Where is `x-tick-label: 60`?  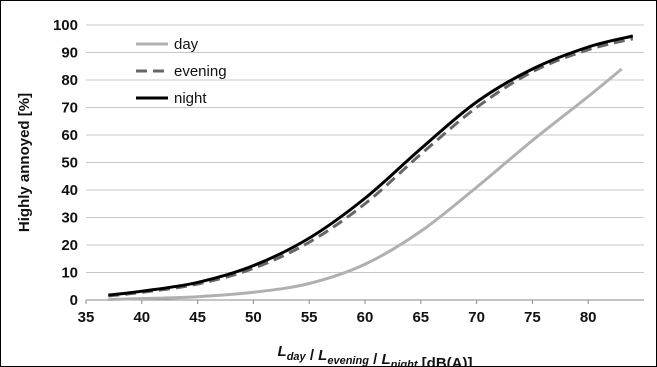 x-tick-label: 60 is located at coordinates (365, 317).